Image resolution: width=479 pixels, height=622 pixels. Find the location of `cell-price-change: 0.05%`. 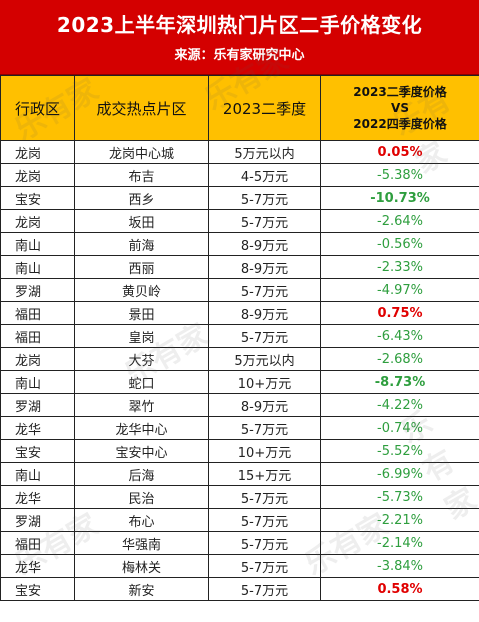

cell-price-change: 0.05% is located at coordinates (399, 152).